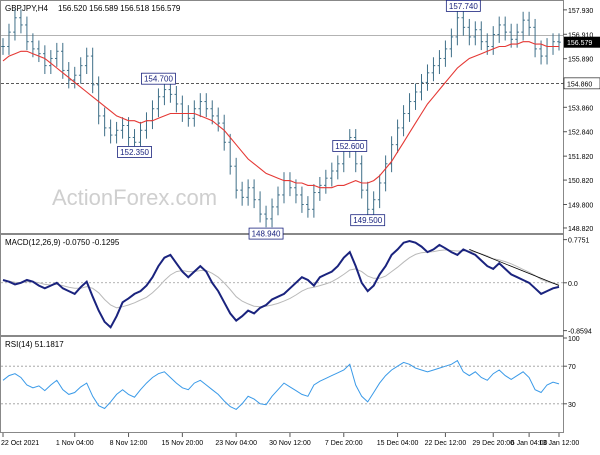  What do you see at coordinates (514, 267) in the screenshot?
I see `macd-trendline` at bounding box center [514, 267].